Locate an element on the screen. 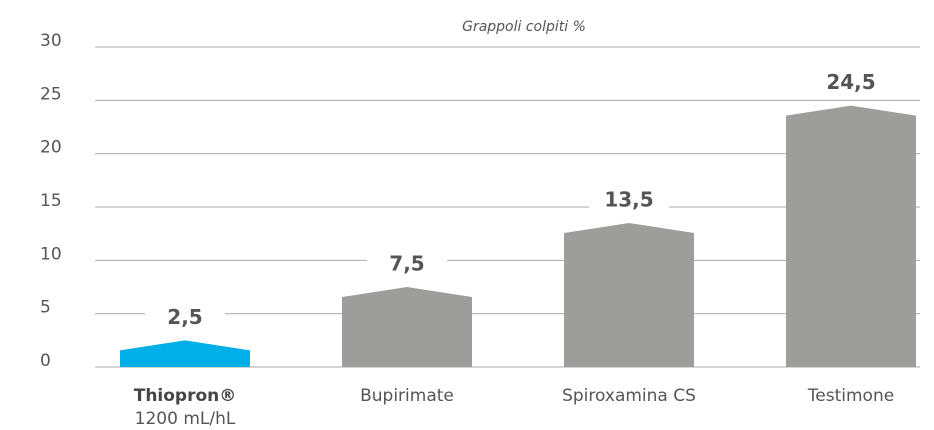 The width and height of the screenshot is (934, 430). y-tick-label: 20 is located at coordinates (51, 148).